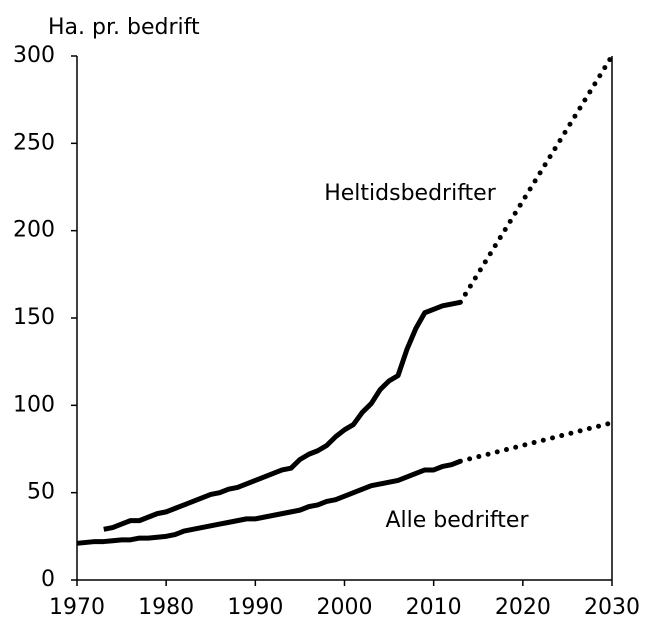  I want to click on y-tick-label: 0, so click(48, 579).